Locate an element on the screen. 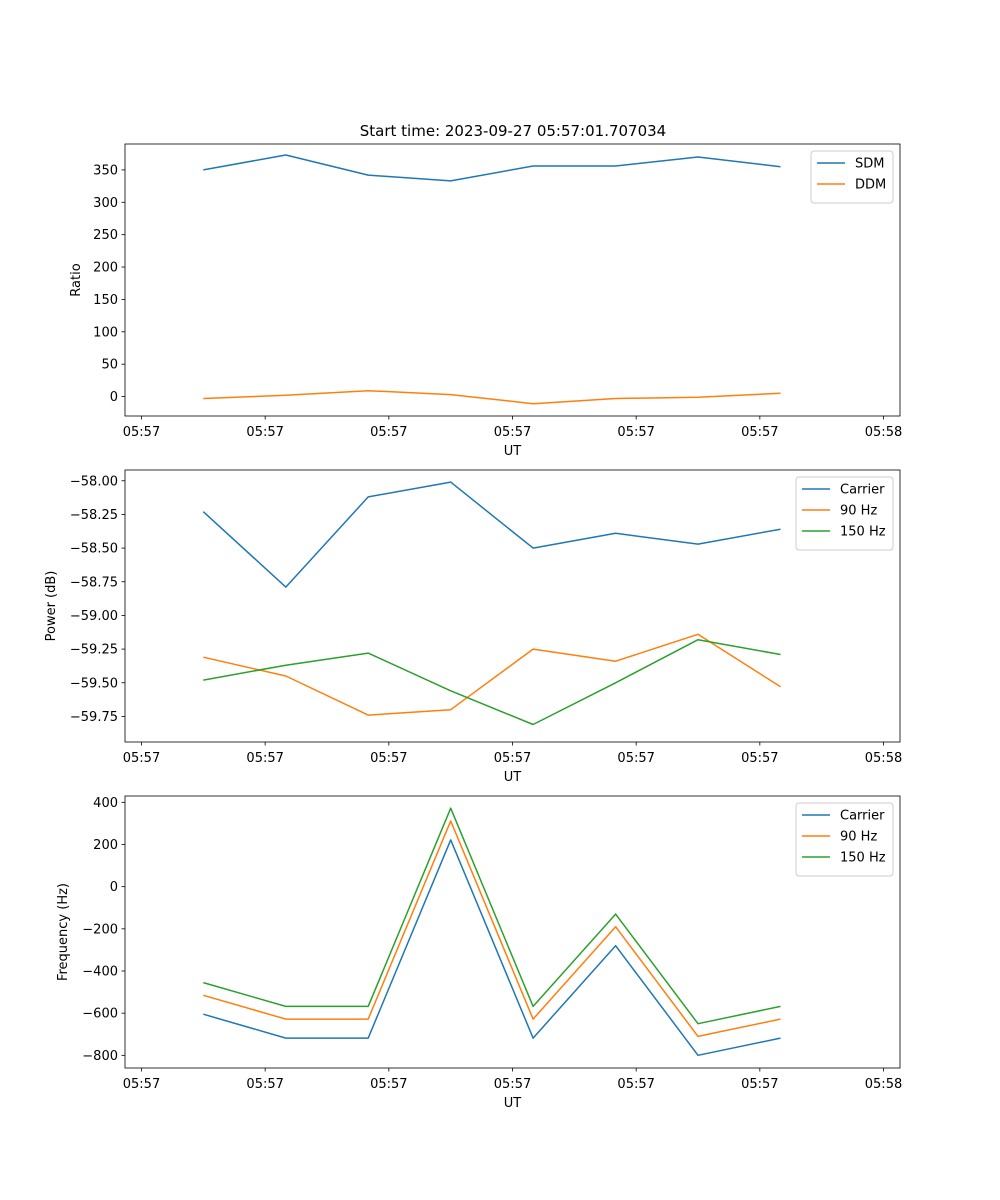 The height and width of the screenshot is (1200, 1000). y-tick-label: −59.25 is located at coordinates (94, 650).